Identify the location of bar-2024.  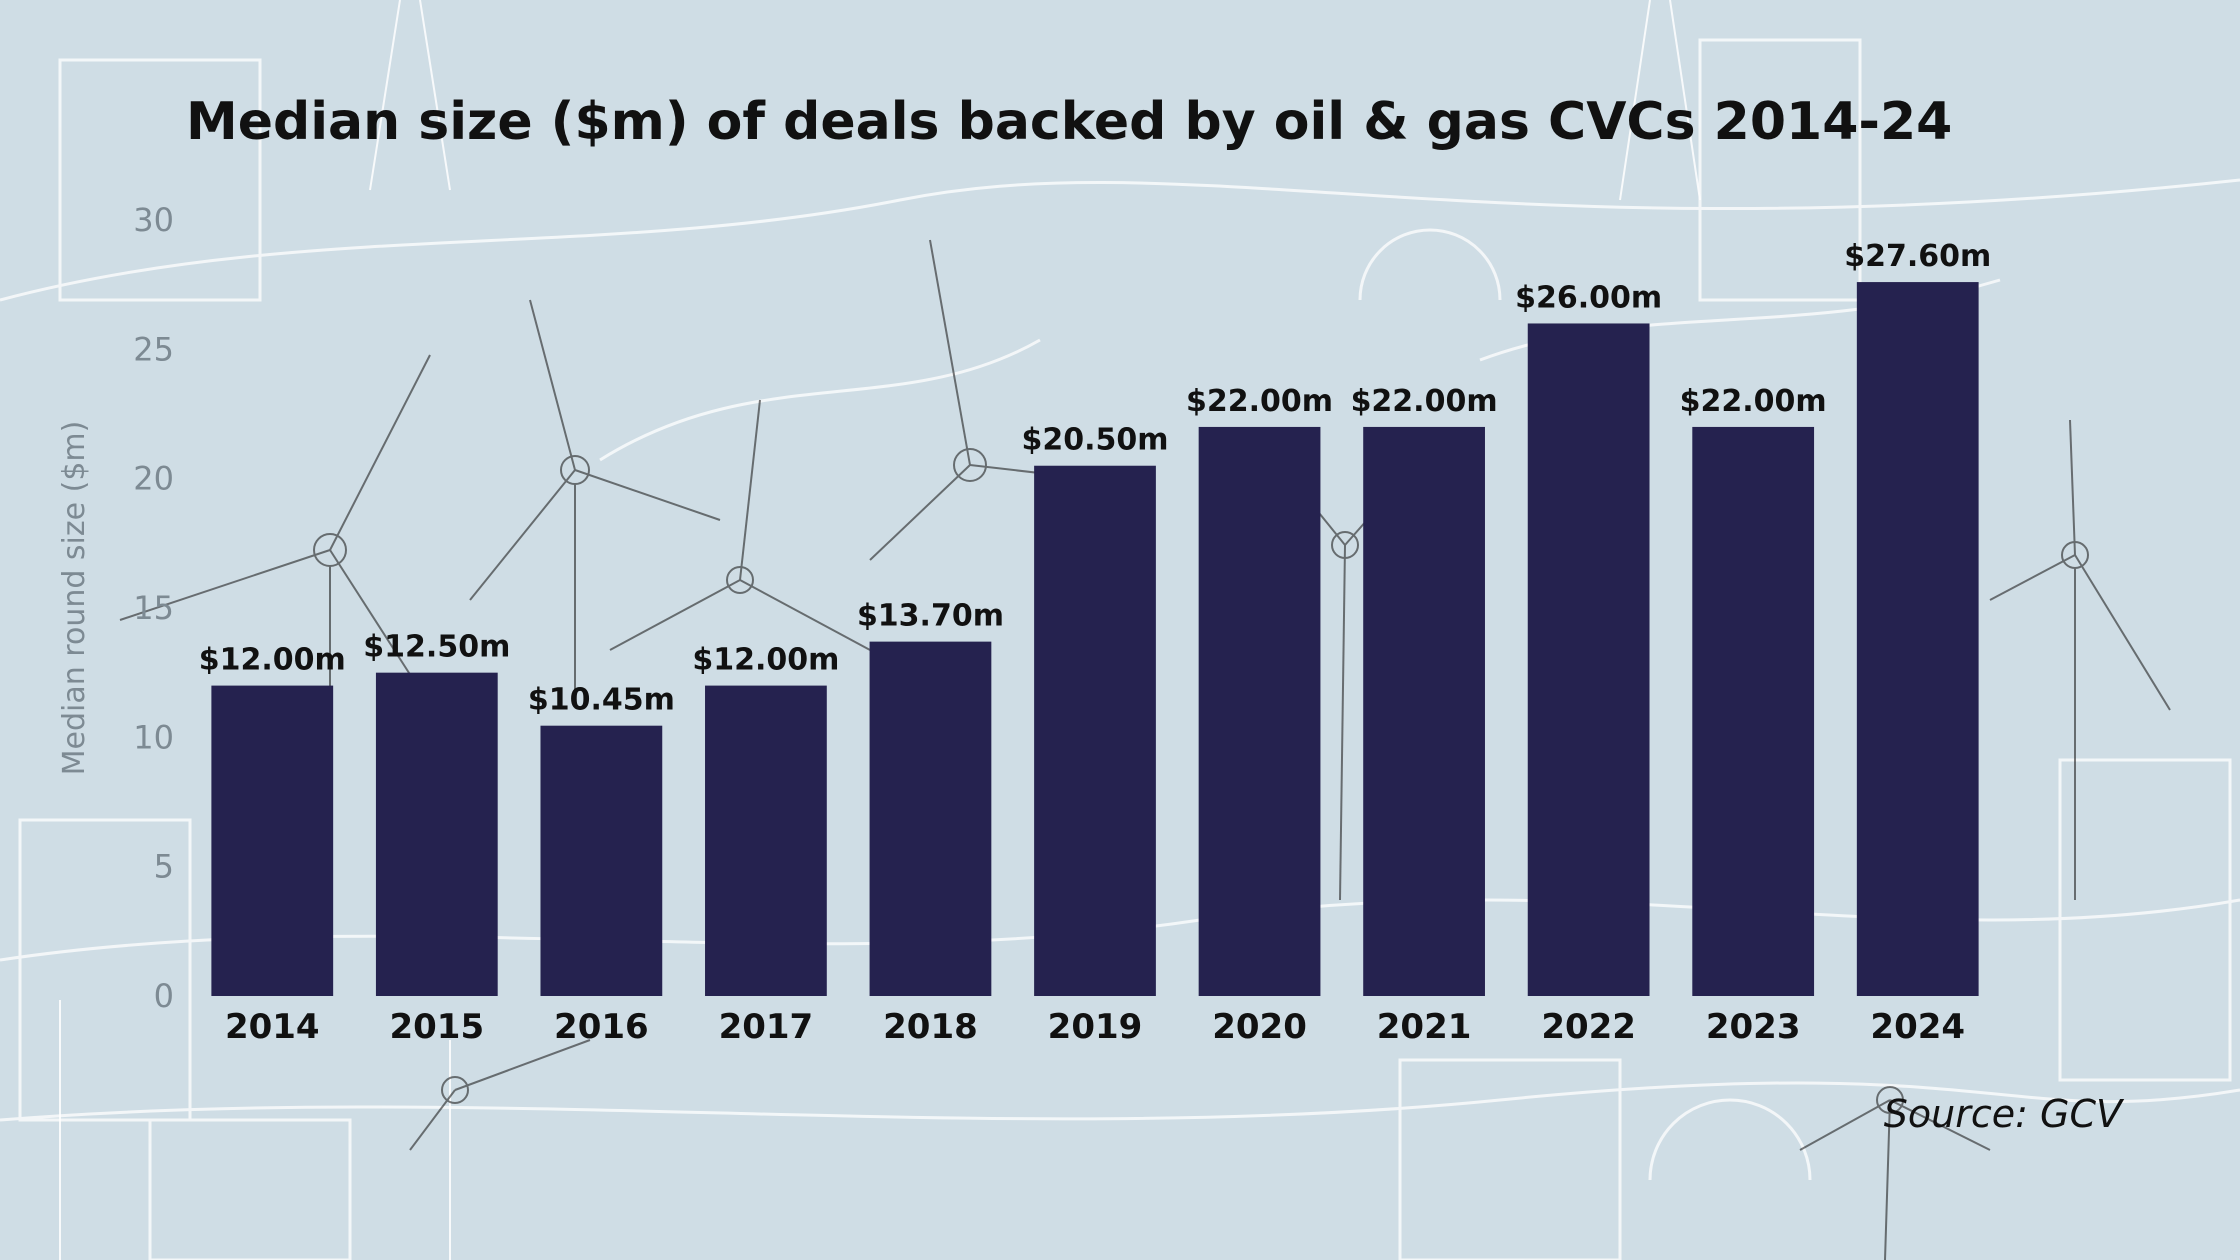
(1917, 639).